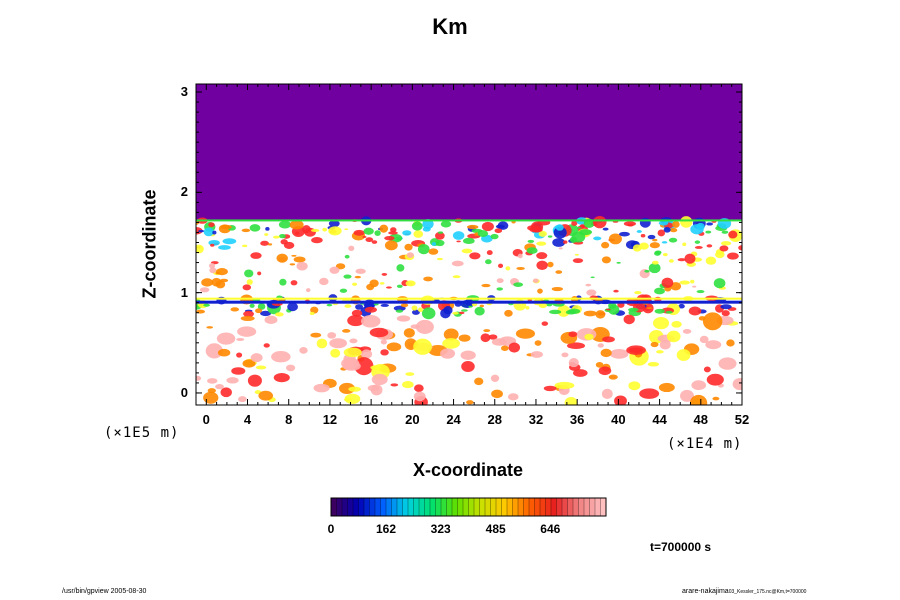  Describe the element at coordinates (705, 591) in the screenshot. I see `footer-author-name: arare-nakajima` at that location.